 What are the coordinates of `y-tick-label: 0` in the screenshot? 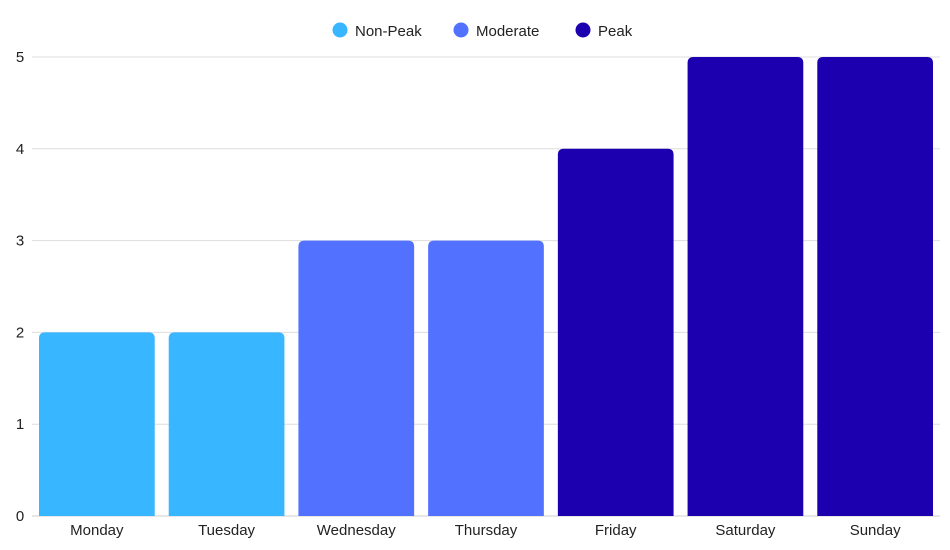 It's located at (20, 516).